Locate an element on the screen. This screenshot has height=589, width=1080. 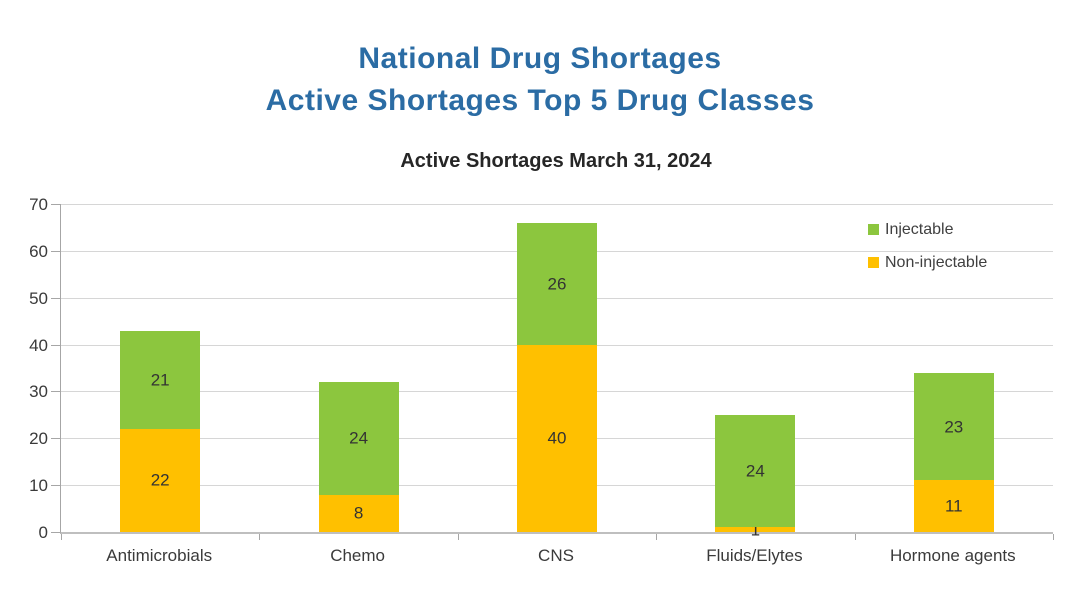
segment-injectable: 21 is located at coordinates (160, 379).